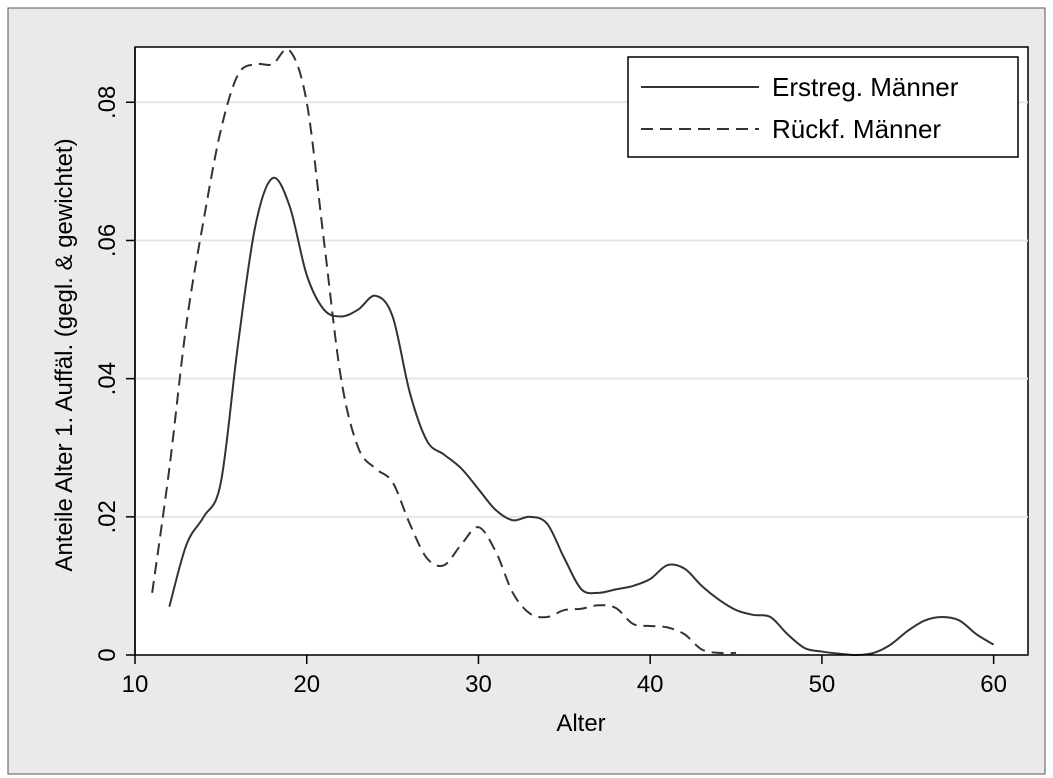  What do you see at coordinates (478, 684) in the screenshot?
I see `x-tick-label: 30` at bounding box center [478, 684].